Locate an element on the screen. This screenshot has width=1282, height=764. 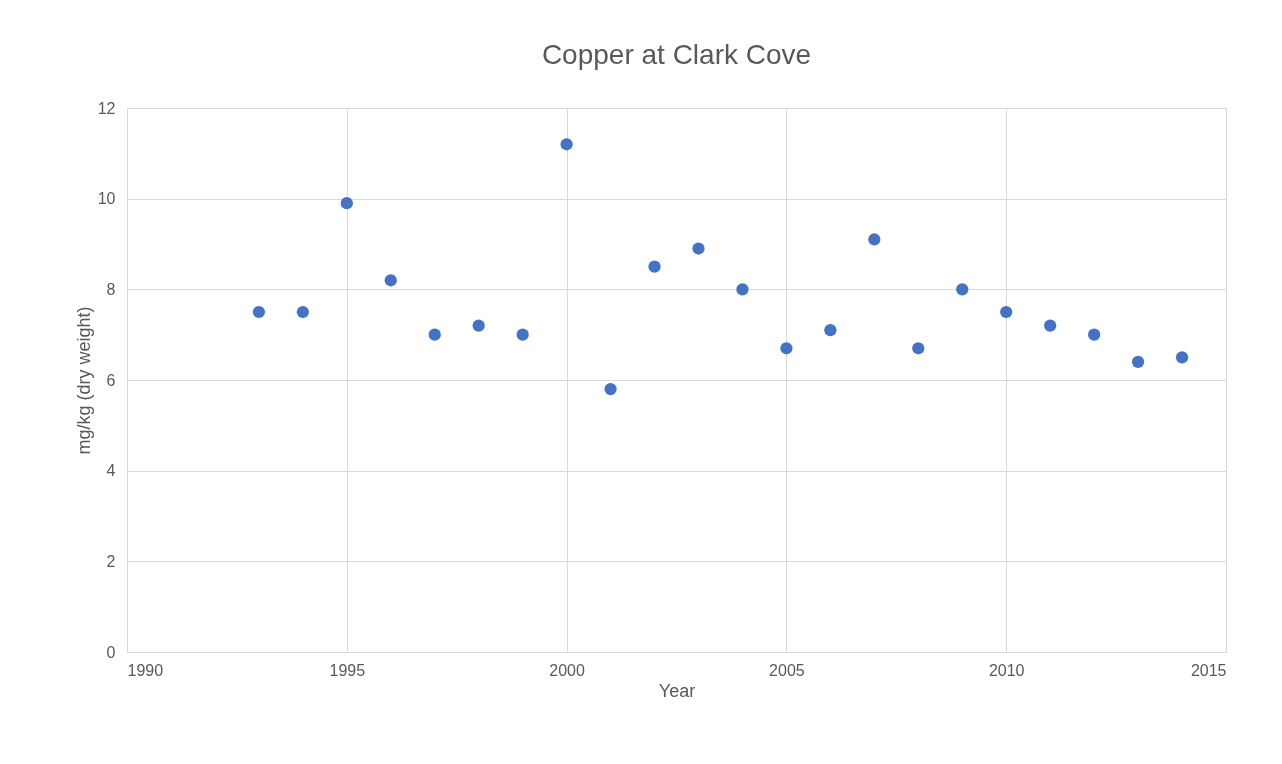
y-tick-label: 8 is located at coordinates (111, 289).